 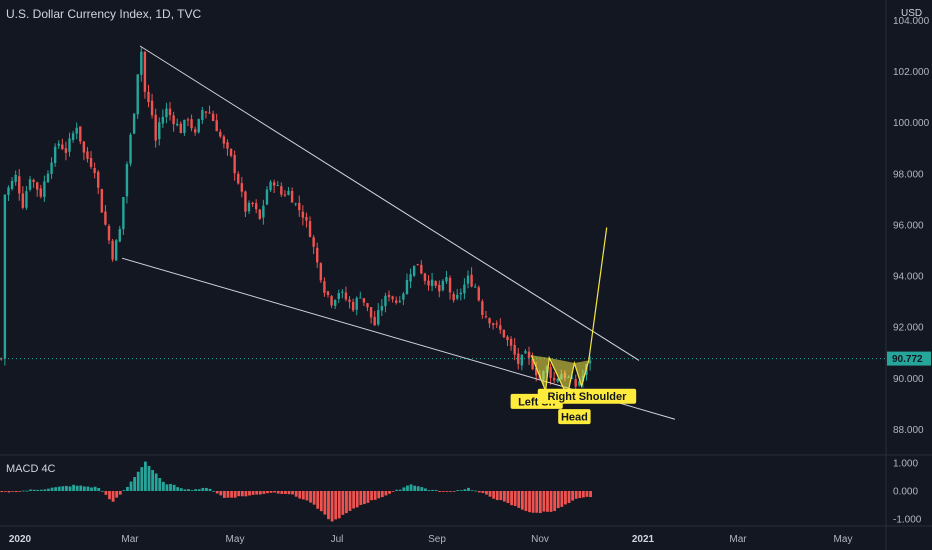 I want to click on time-axis-tick: Jul, so click(x=337, y=539).